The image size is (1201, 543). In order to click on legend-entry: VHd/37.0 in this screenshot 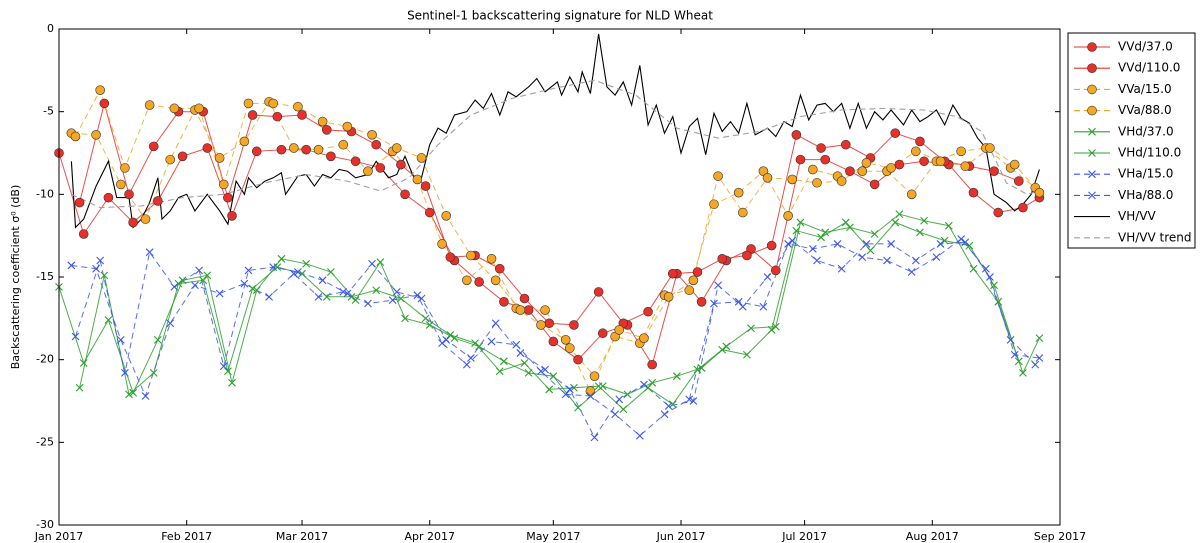, I will do `click(1124, 131)`.